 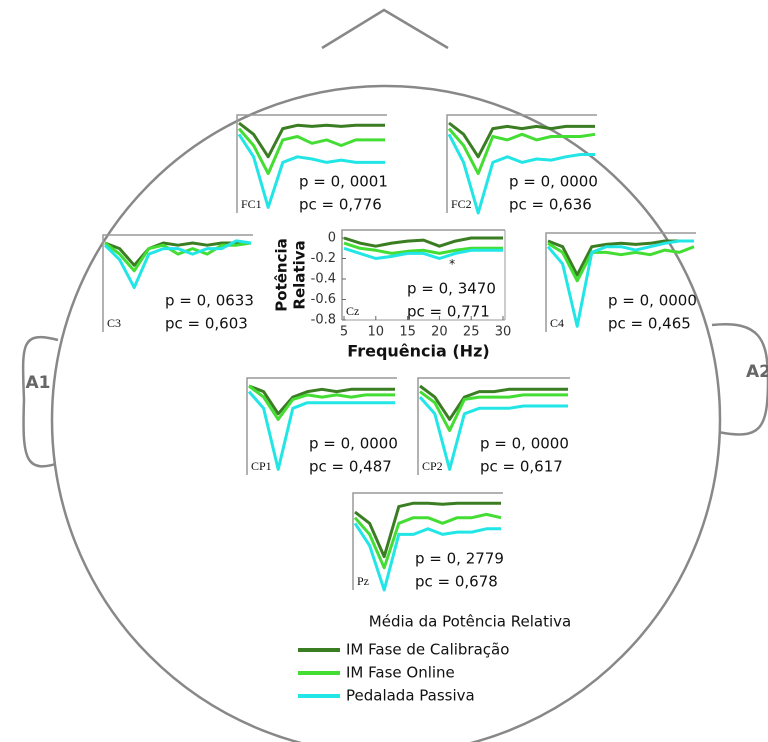 What do you see at coordinates (451, 289) in the screenshot?
I see `p-value: p = 0, 3470` at bounding box center [451, 289].